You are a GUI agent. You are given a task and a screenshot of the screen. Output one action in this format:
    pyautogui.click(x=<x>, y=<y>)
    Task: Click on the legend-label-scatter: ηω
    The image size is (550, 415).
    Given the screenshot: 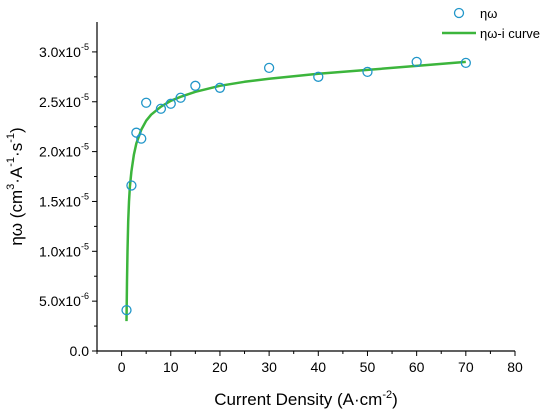 What is the action you would take?
    pyautogui.click(x=488, y=13)
    